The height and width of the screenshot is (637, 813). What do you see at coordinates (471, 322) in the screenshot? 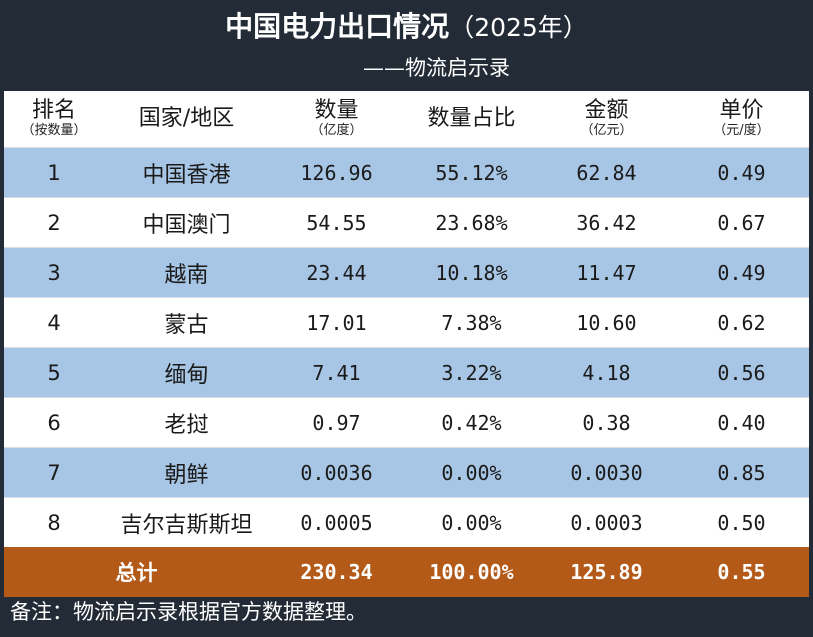
I see `cell-share: 7.38%` at bounding box center [471, 322].